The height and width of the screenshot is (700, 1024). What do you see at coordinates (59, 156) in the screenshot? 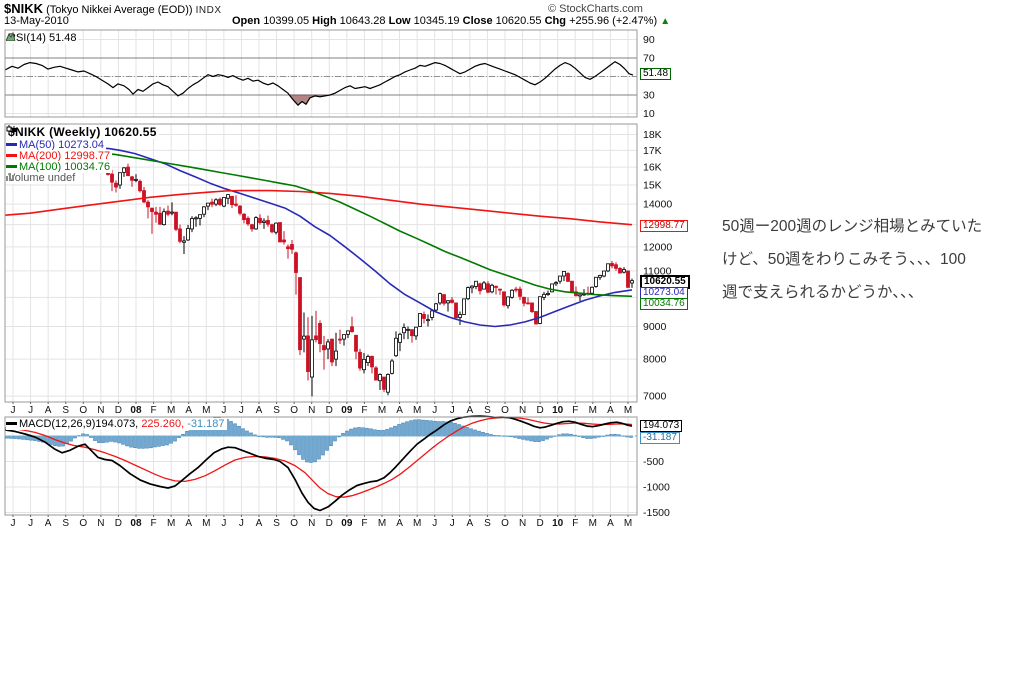
I see `ma200-legend: MA(200) 12998.77` at bounding box center [59, 156].